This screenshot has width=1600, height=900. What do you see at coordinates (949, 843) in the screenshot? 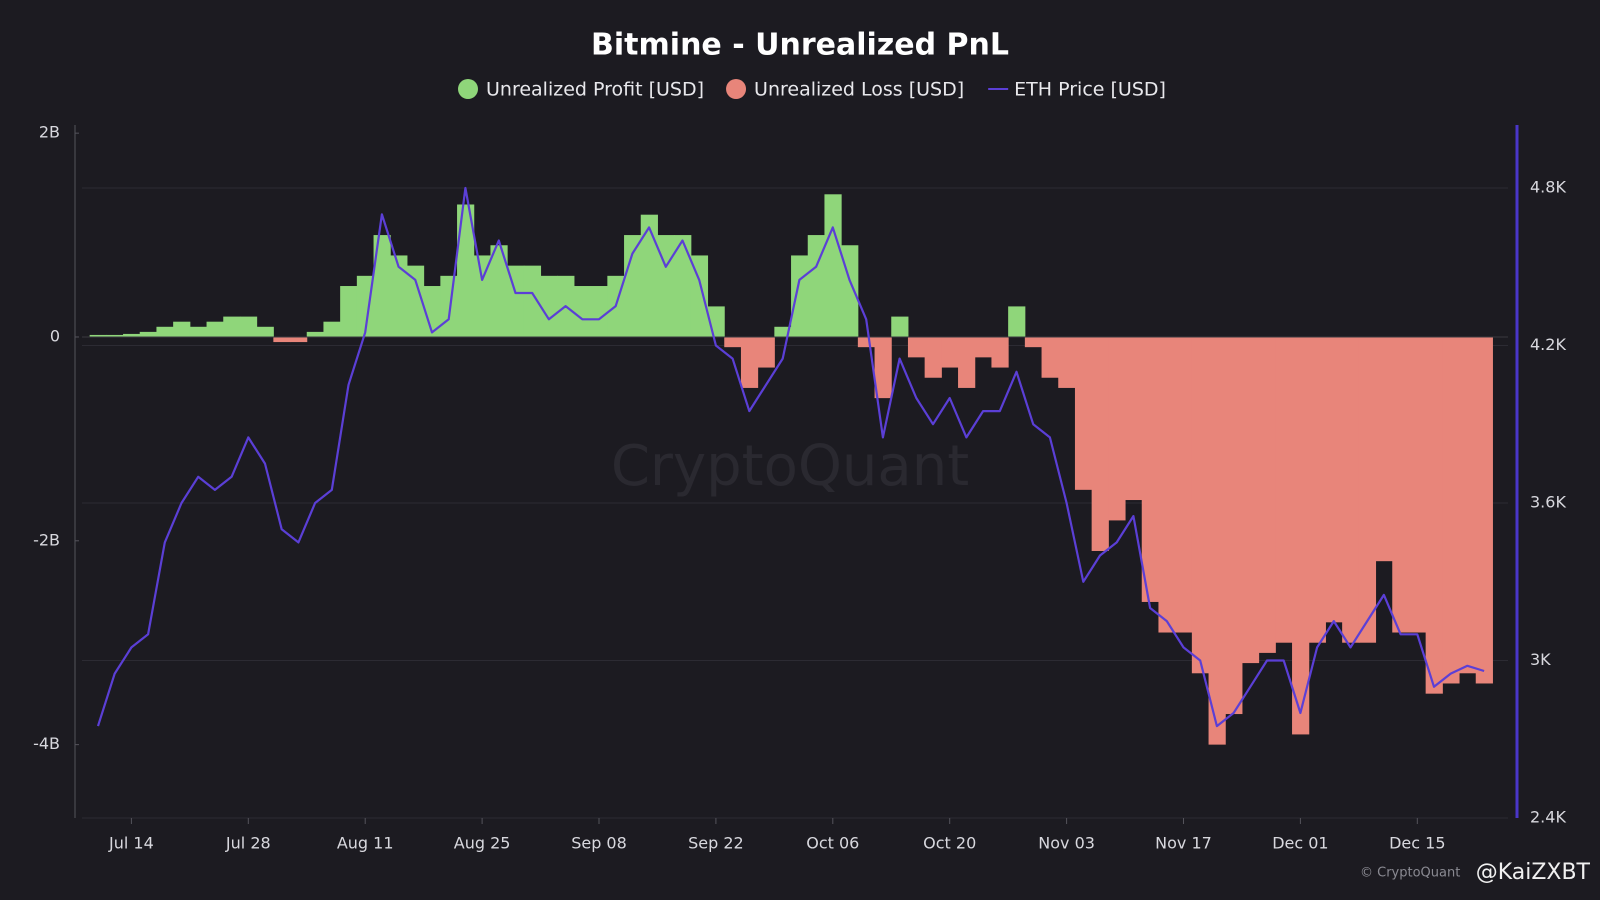
I see `x-tick-label: Oct 20` at bounding box center [949, 843].